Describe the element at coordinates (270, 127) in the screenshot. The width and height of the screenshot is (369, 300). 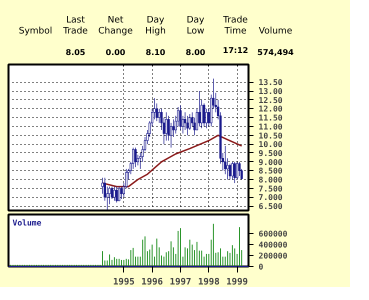
I see `y-tick-label: 11.00` at that location.